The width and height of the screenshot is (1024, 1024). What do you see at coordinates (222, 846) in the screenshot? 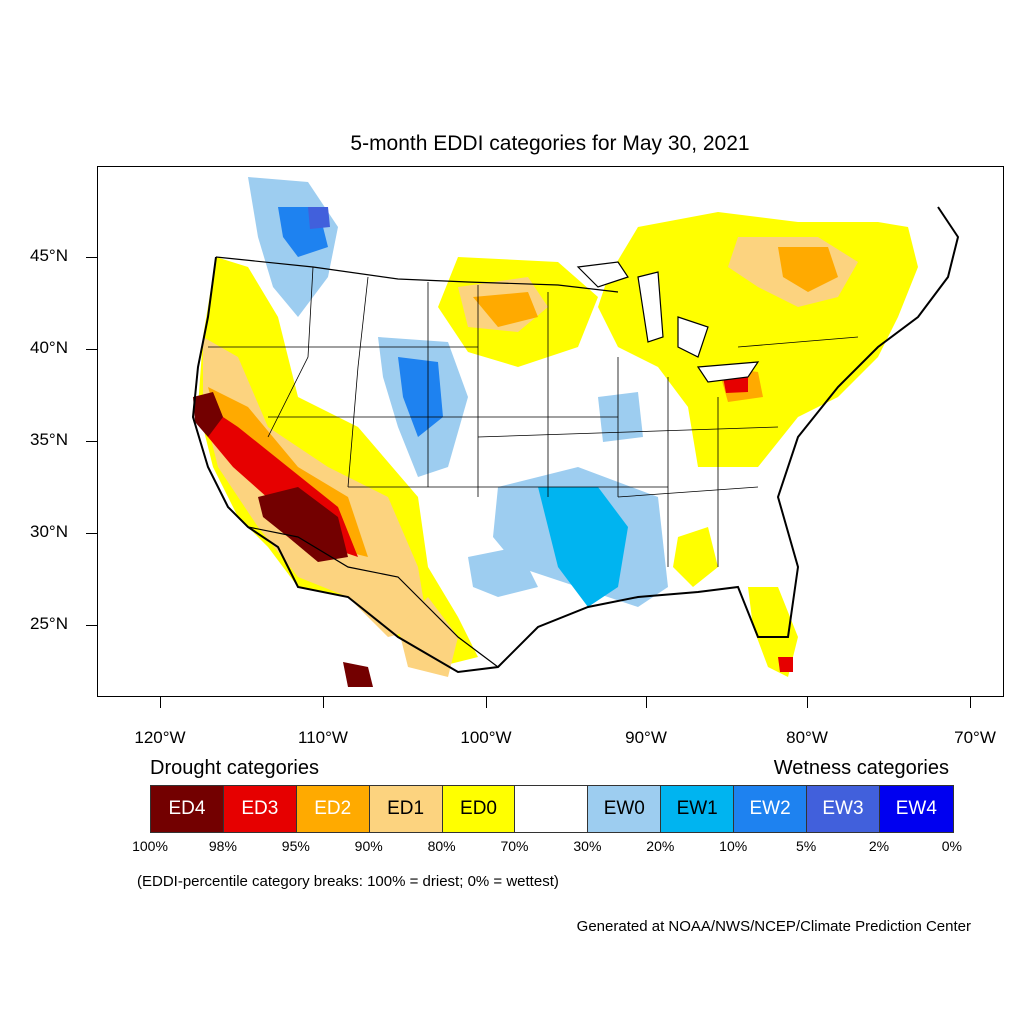
I see `legend-break-label: 98%` at bounding box center [222, 846].